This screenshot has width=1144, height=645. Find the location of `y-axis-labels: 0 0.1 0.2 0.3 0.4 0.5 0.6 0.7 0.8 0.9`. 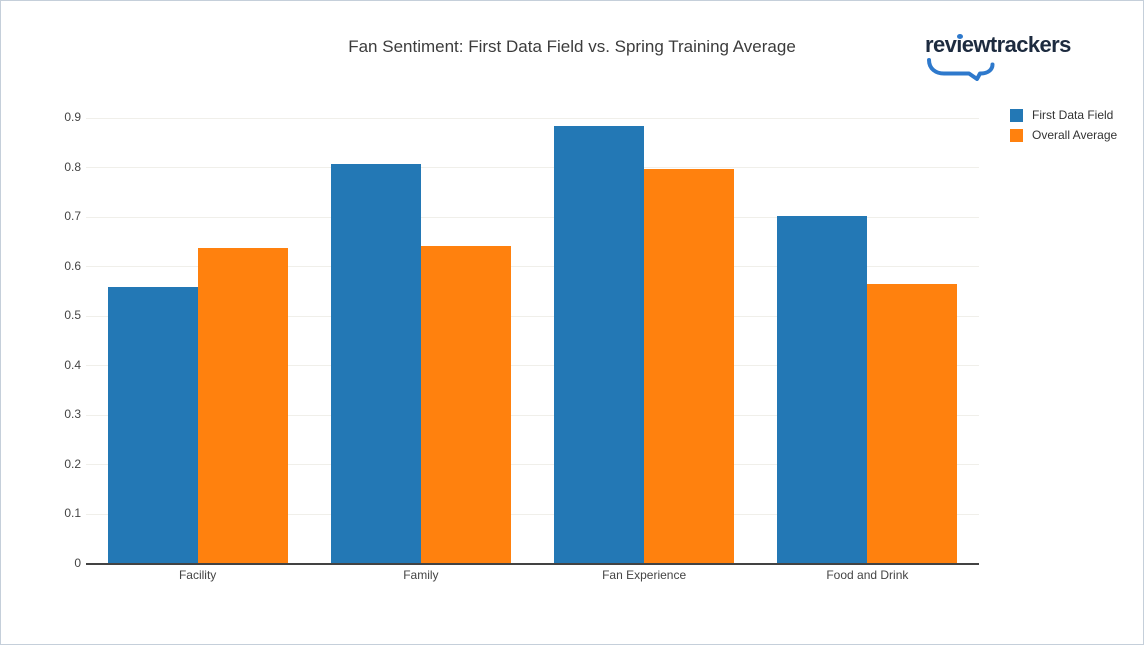

y-axis-labels: 0 0.1 0.2 0.3 0.4 0.5 0.6 0.7 0.8 0.9 is located at coordinates (41, 340).